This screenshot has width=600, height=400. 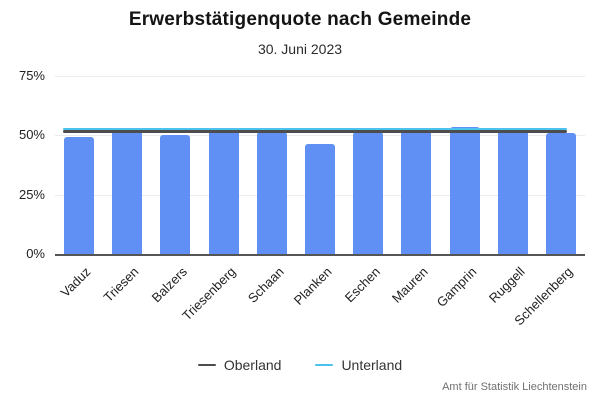 What do you see at coordinates (35, 253) in the screenshot?
I see `y-axis-tick-label: 0%` at bounding box center [35, 253].